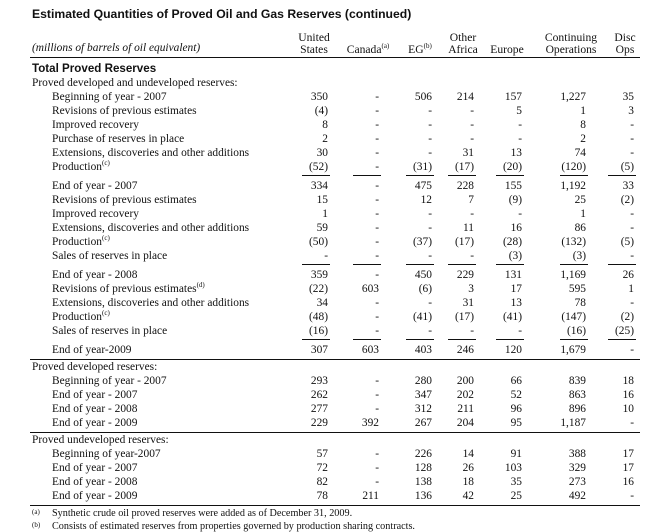 The width and height of the screenshot is (667, 532). I want to click on table-cell: 30, so click(322, 153).